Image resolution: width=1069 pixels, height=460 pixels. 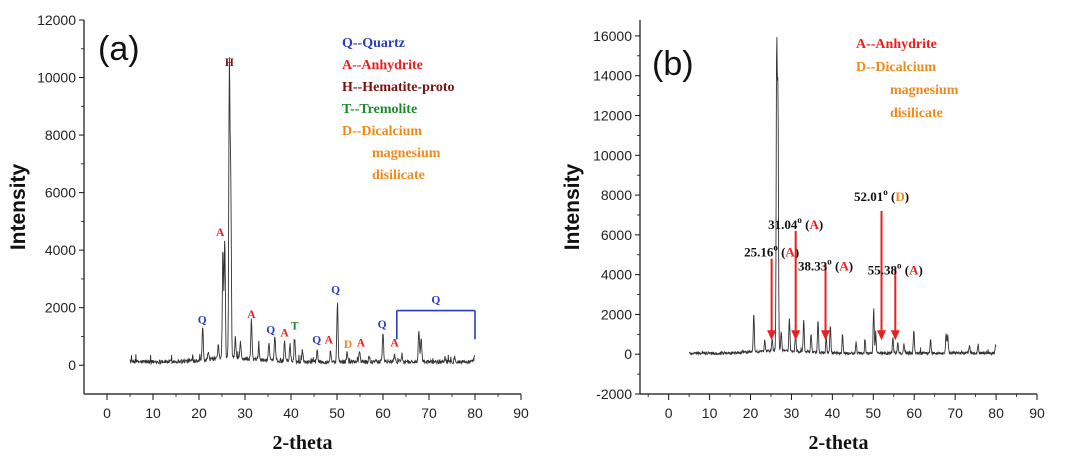 What do you see at coordinates (348, 345) in the screenshot?
I see `peak-label: D` at bounding box center [348, 345].